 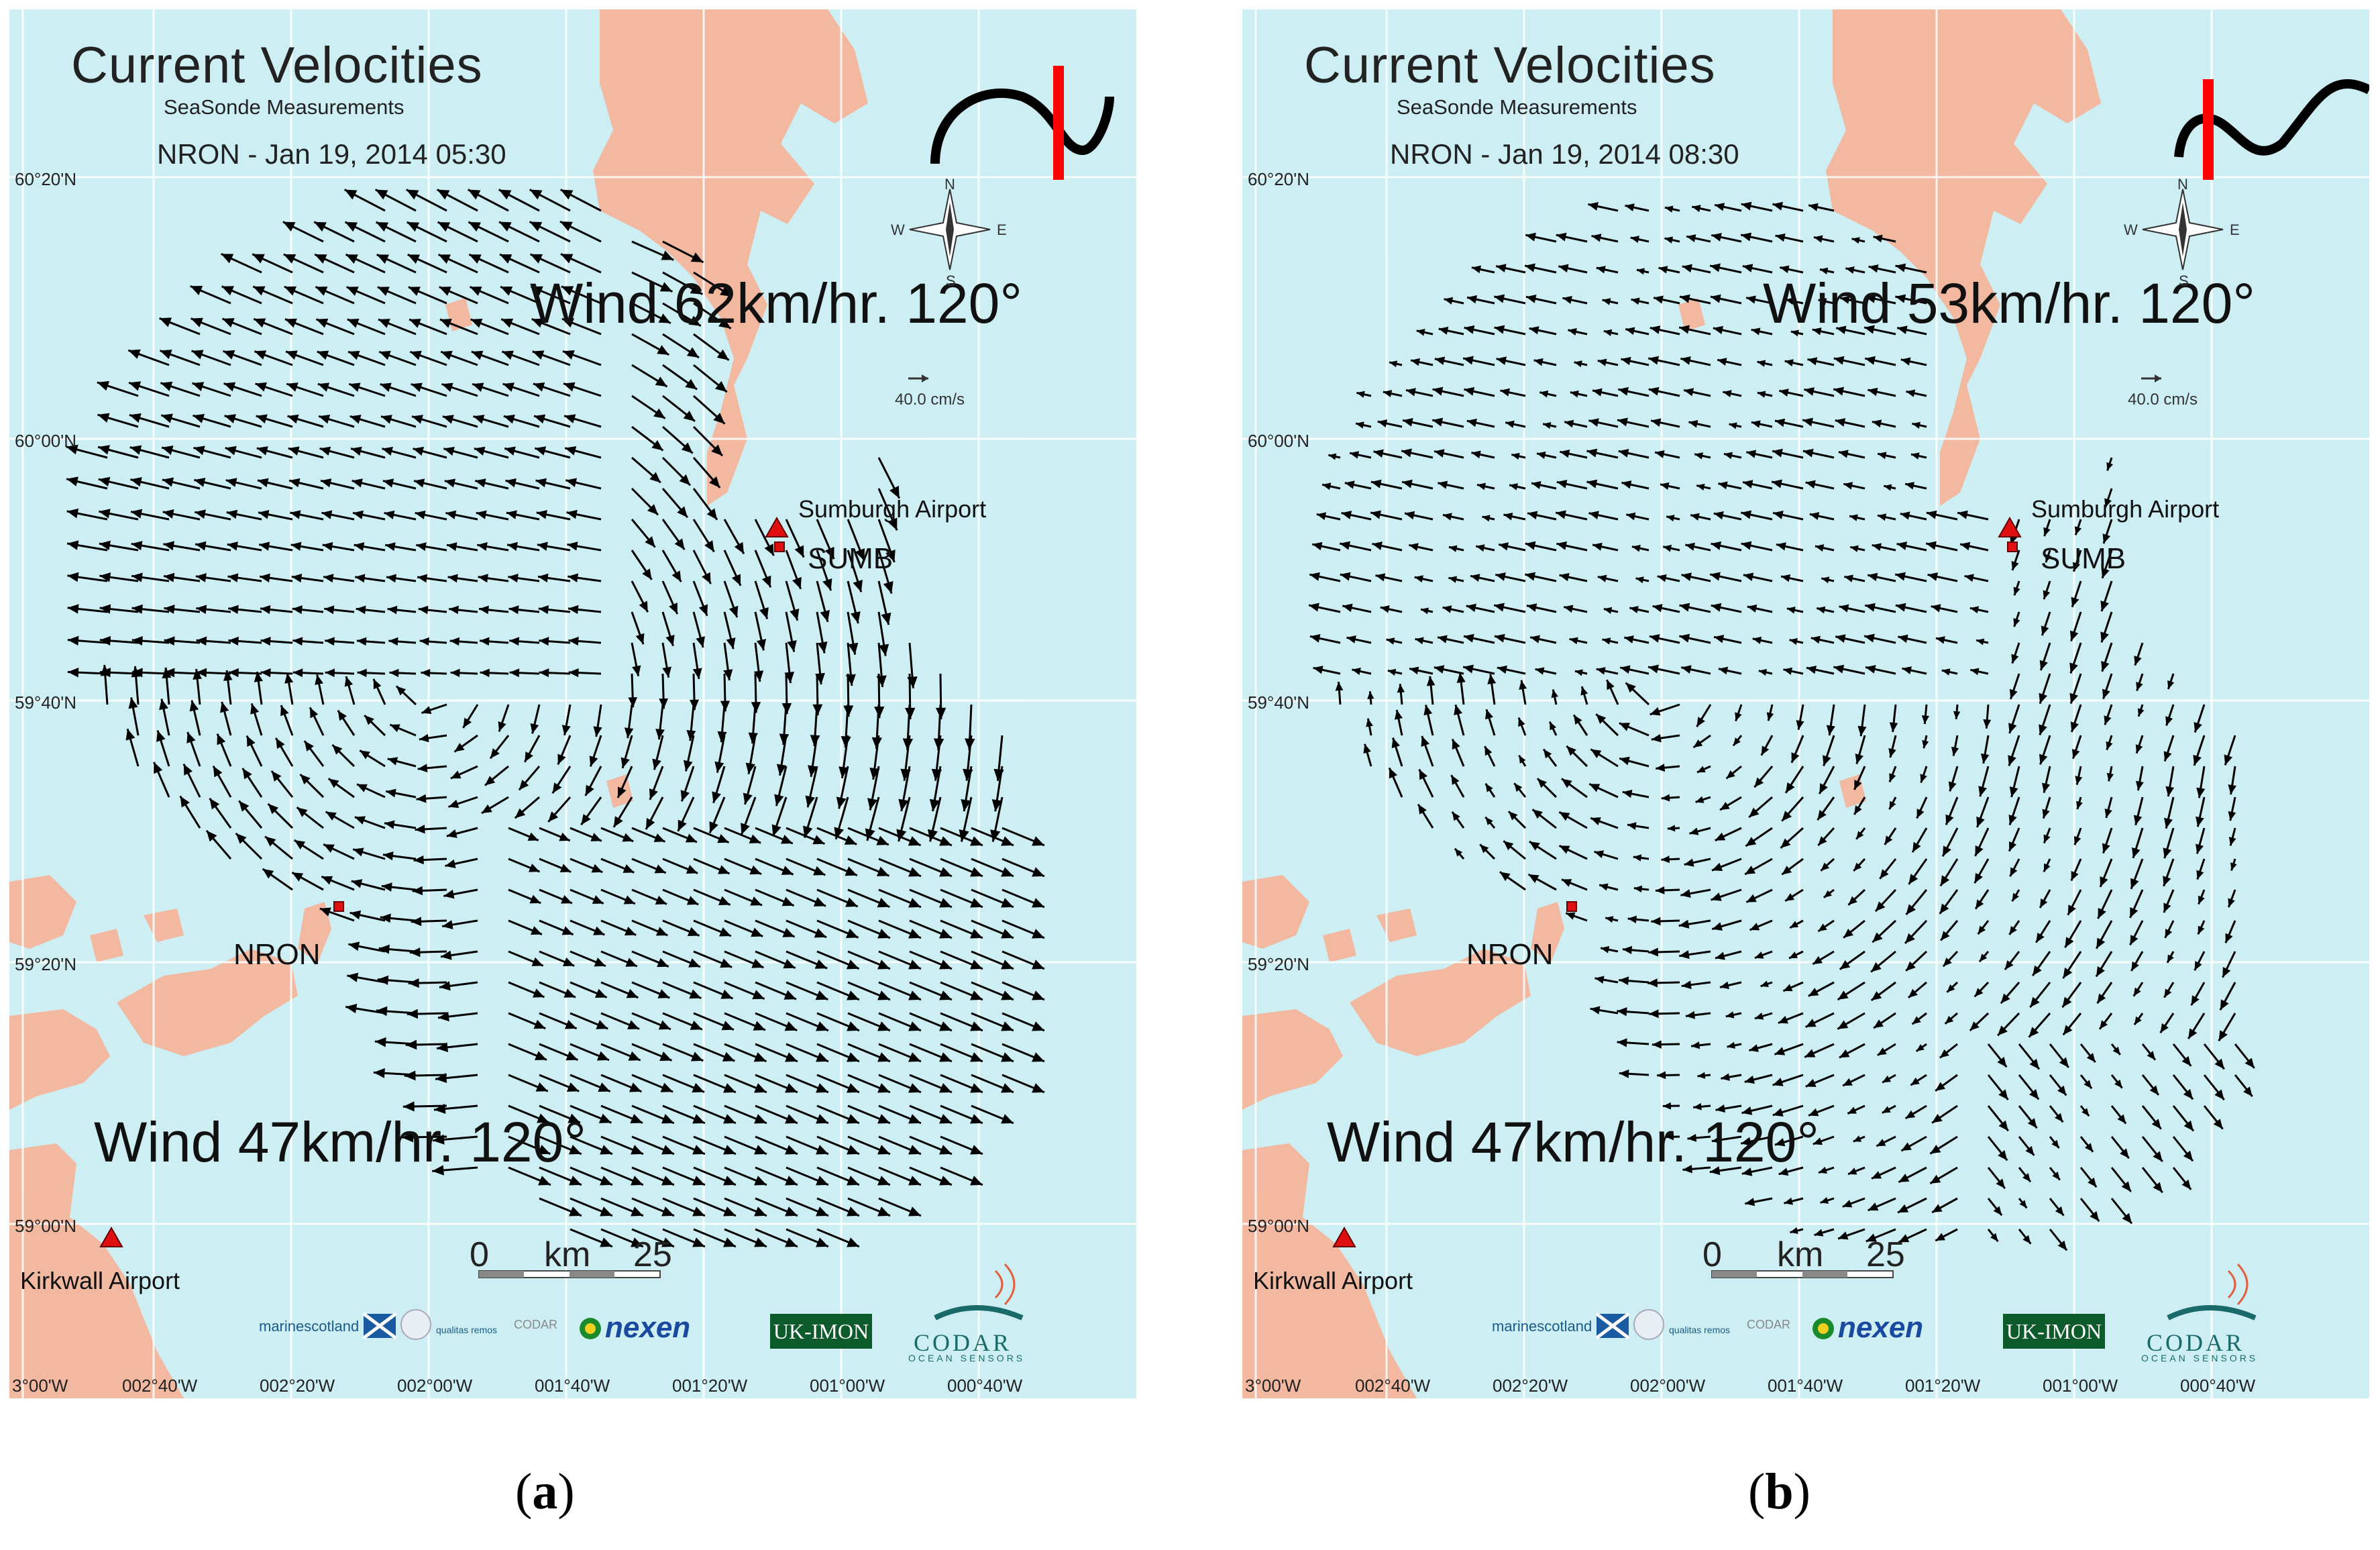 I want to click on lat-label: 60°20'N, so click(x=1278, y=179).